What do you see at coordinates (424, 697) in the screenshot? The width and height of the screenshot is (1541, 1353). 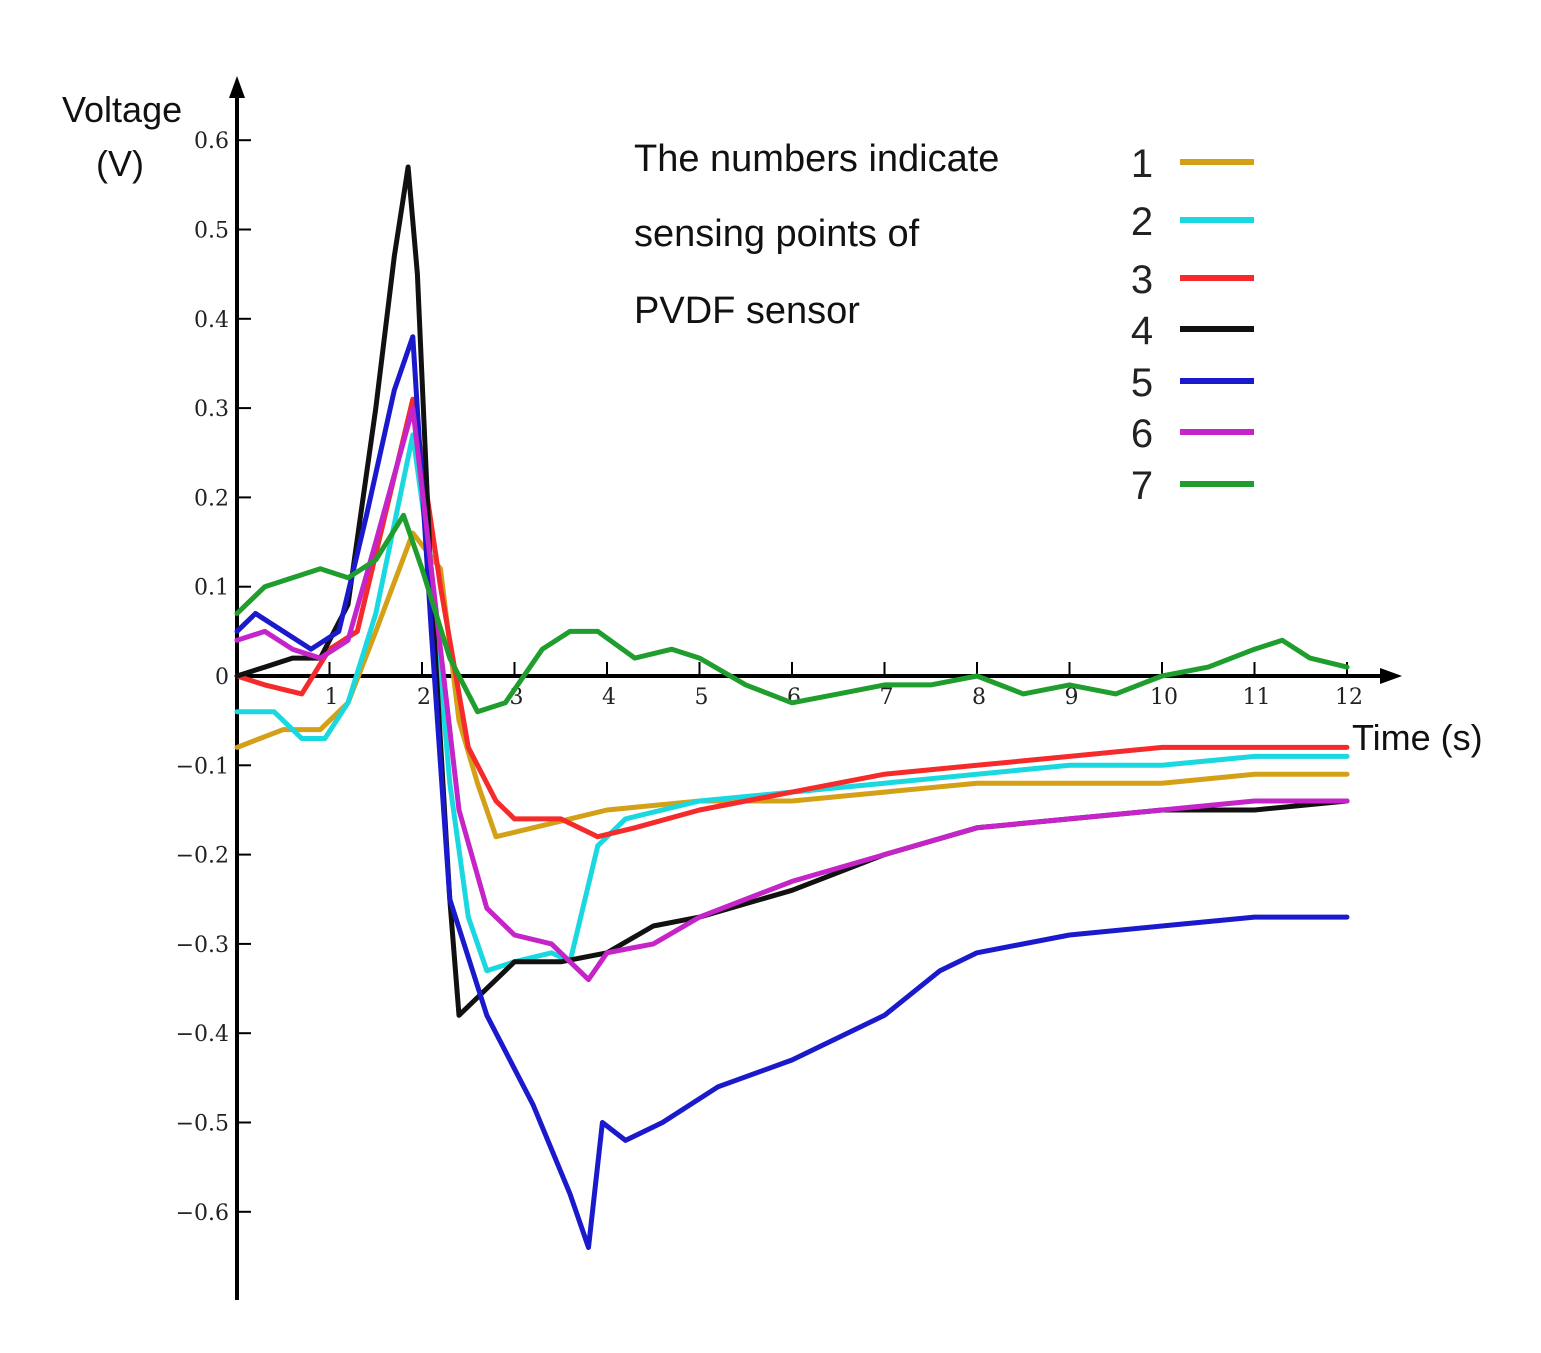 I see `x-tick-label: 2` at bounding box center [424, 697].